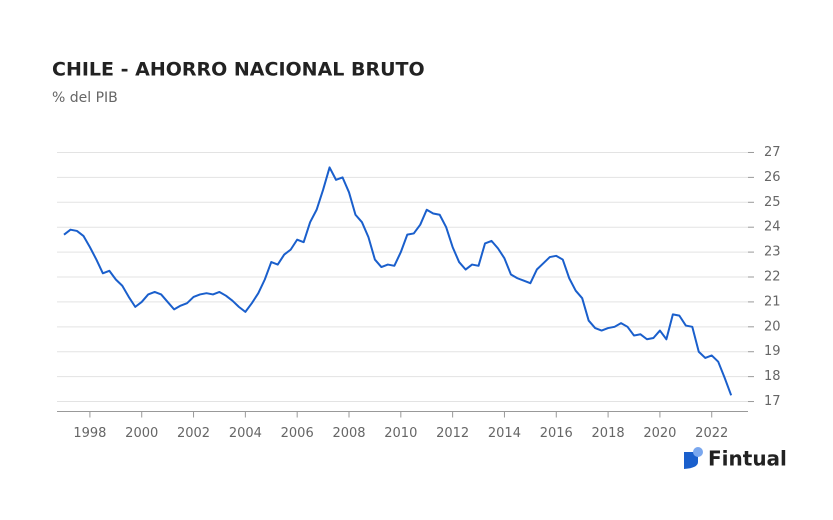 The width and height of the screenshot is (833, 520). Describe the element at coordinates (772, 376) in the screenshot. I see `y-tick-label: 18` at that location.